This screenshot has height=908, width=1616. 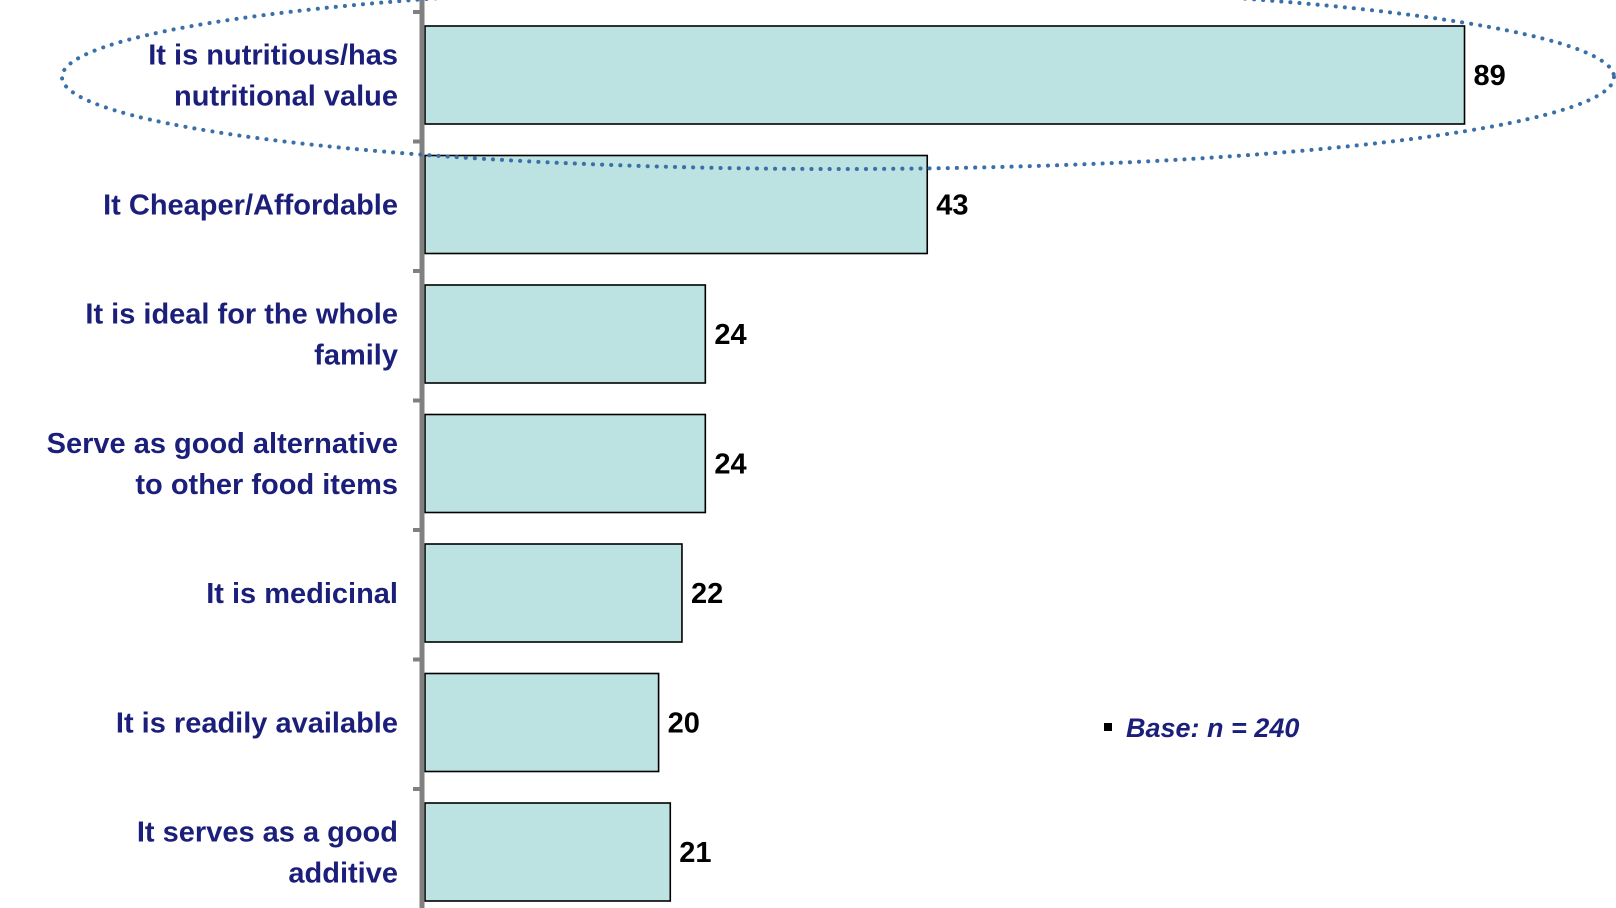 What do you see at coordinates (267, 853) in the screenshot?
I see `category-label-7: It serves as a good additive` at bounding box center [267, 853].